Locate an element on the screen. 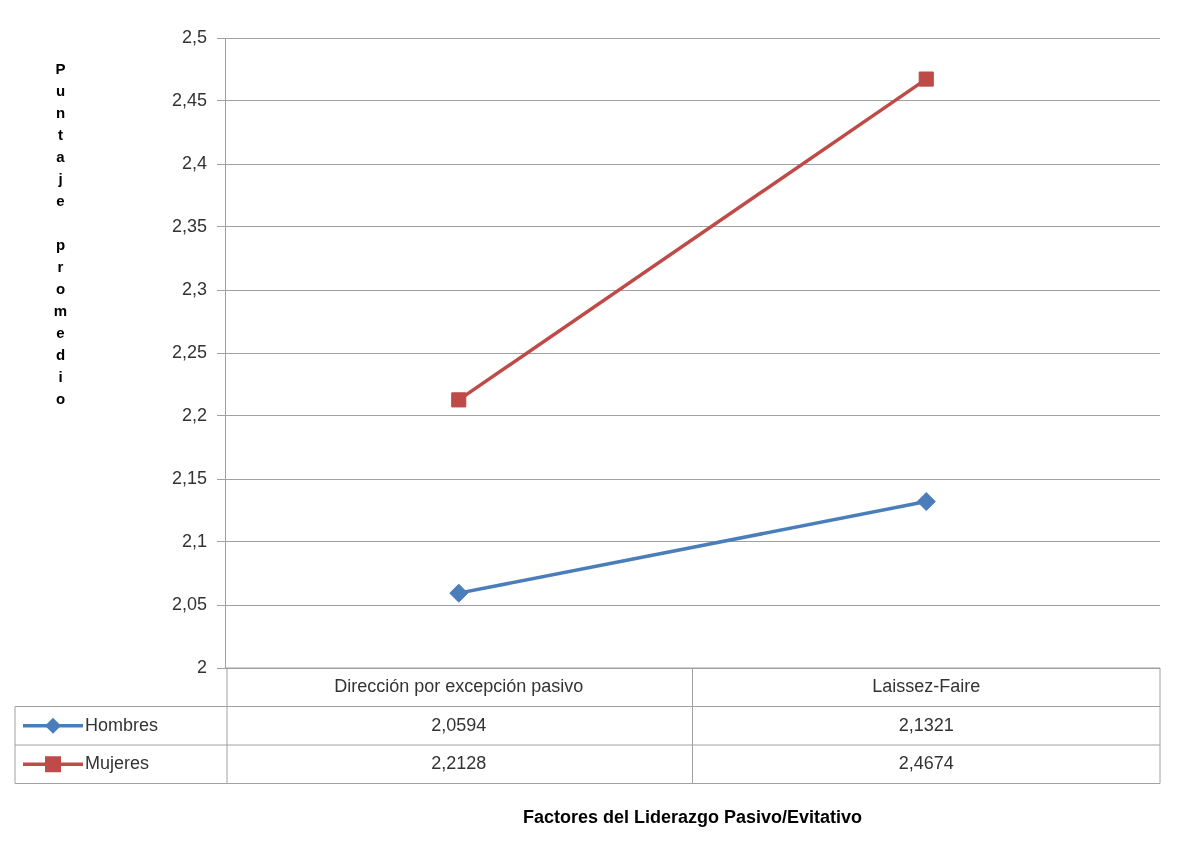 Image resolution: width=1182 pixels, height=856 pixels. y-tick-label: 2,25 is located at coordinates (189, 351).